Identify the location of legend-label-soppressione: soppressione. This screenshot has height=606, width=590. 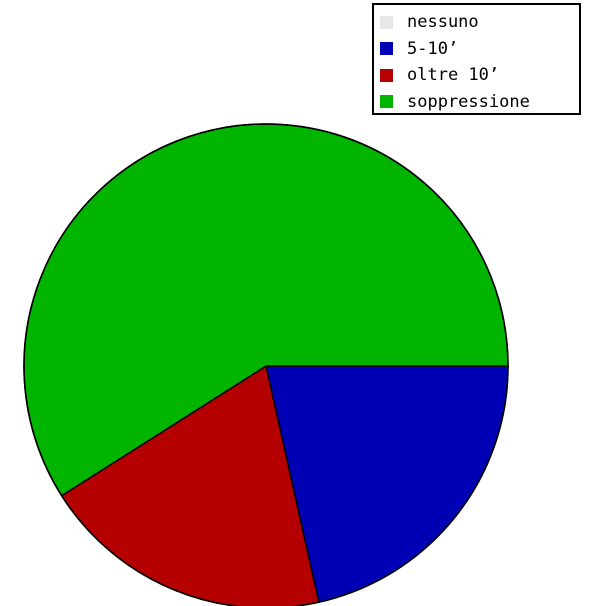
(468, 102).